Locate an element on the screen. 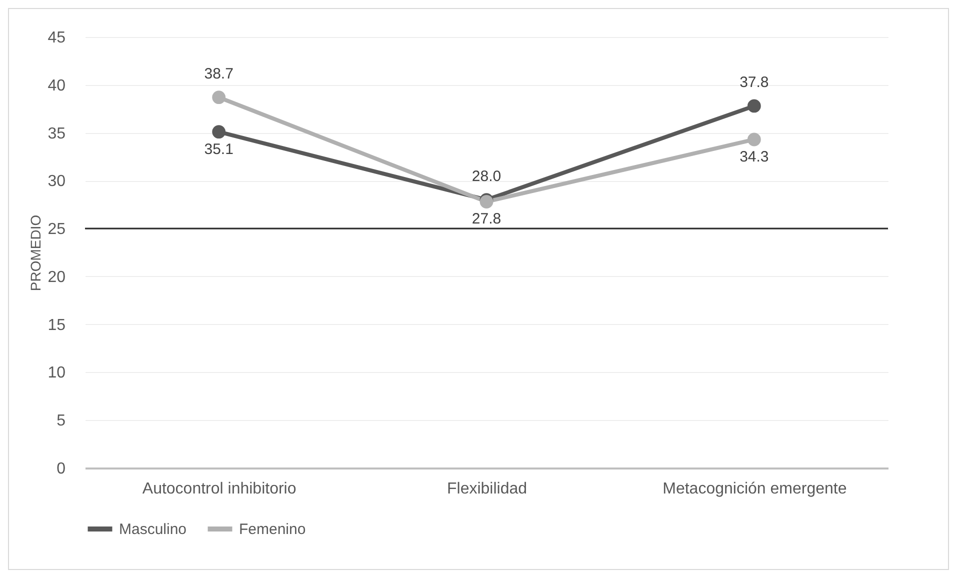 Image resolution: width=961 pixels, height=582 pixels. y-tick-label: 45 is located at coordinates (57, 38).